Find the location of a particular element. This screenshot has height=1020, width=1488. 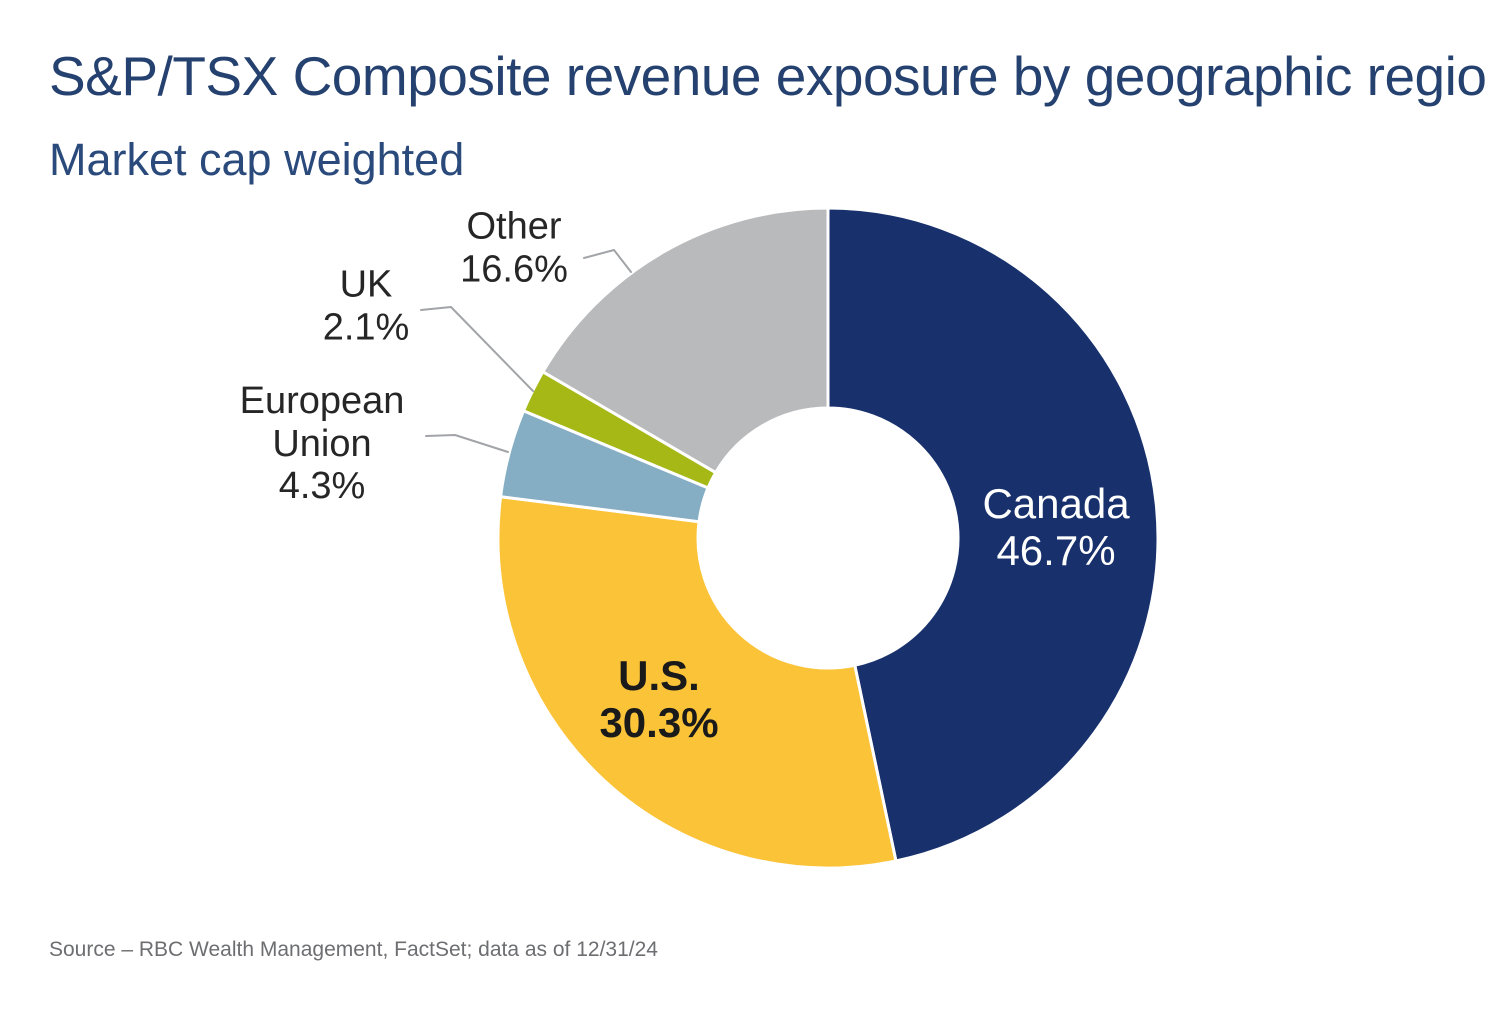

pie-slice-u-s is located at coordinates (697, 682).